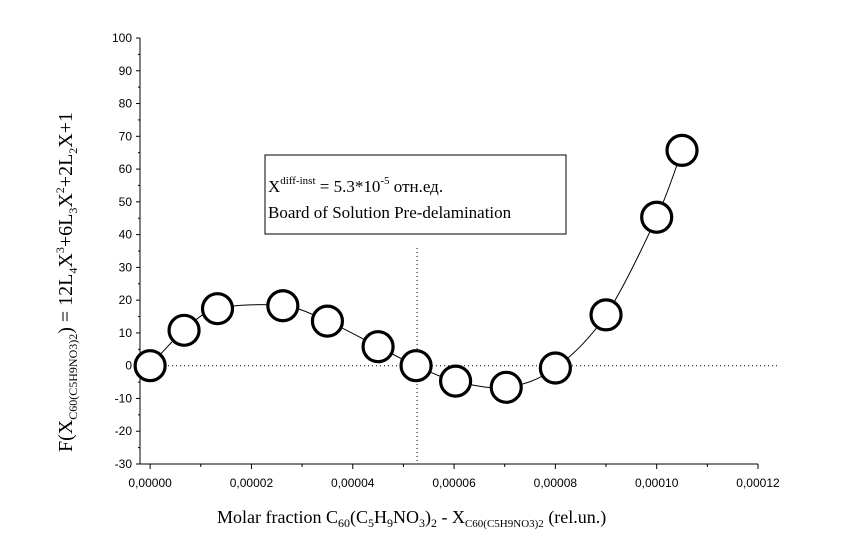 This screenshot has width=847, height=541. What do you see at coordinates (128, 366) in the screenshot?
I see `y-tick-label: 0` at bounding box center [128, 366].